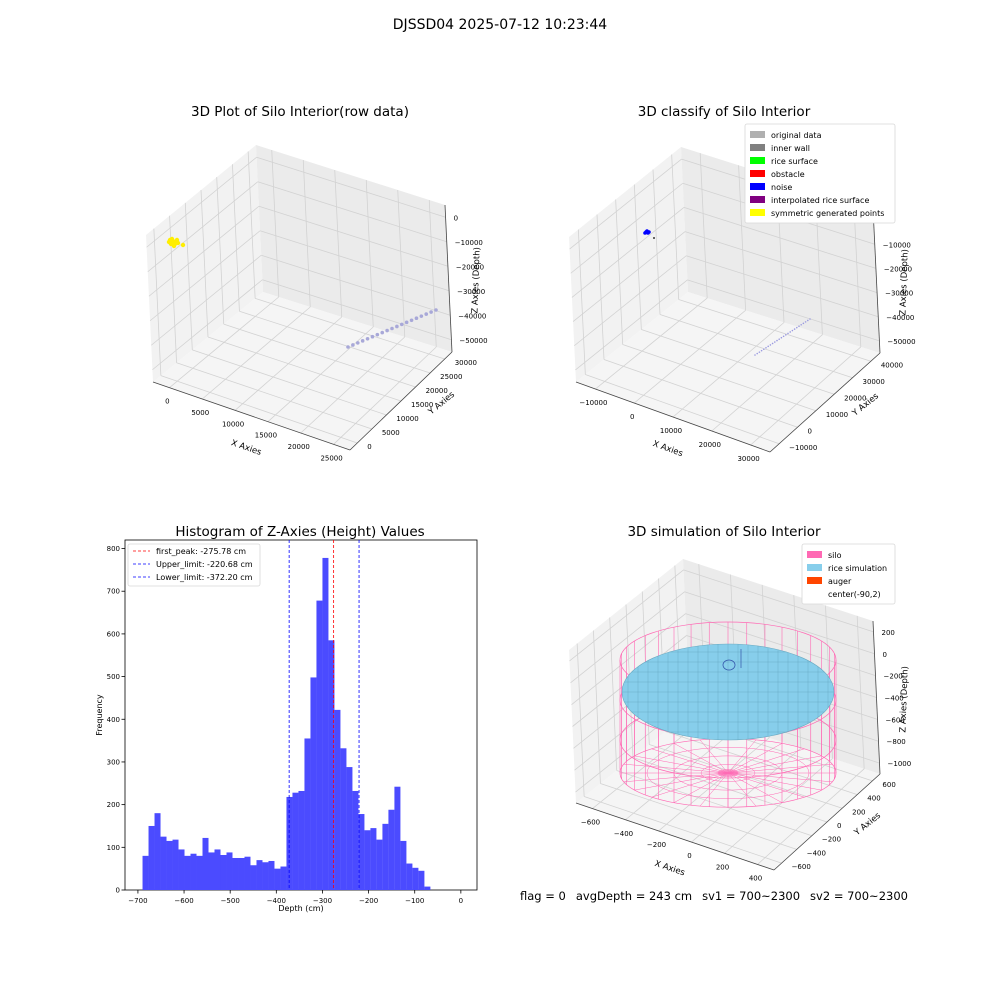 The height and width of the screenshot is (1000, 1000). What do you see at coordinates (898, 269) in the screenshot?
I see `chart-1-z-tick-label: −20000` at bounding box center [898, 269].